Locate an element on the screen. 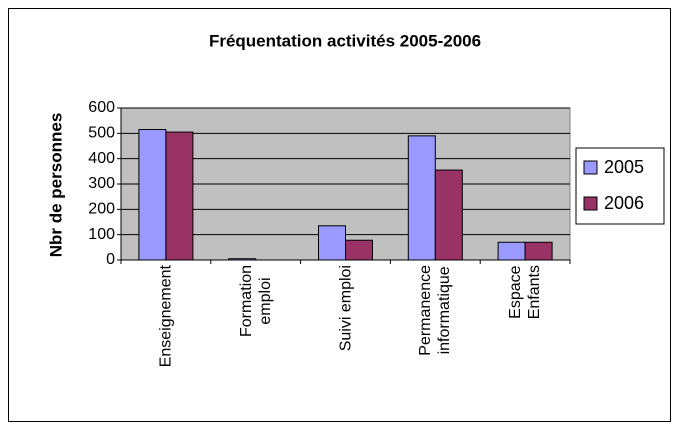 This screenshot has width=679, height=430. y-tick-label: 400 is located at coordinates (101, 158).